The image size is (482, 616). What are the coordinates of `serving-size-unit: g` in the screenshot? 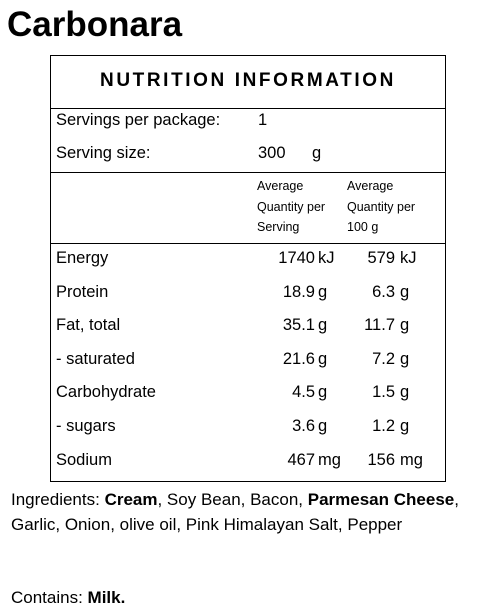 It's located at (317, 153).